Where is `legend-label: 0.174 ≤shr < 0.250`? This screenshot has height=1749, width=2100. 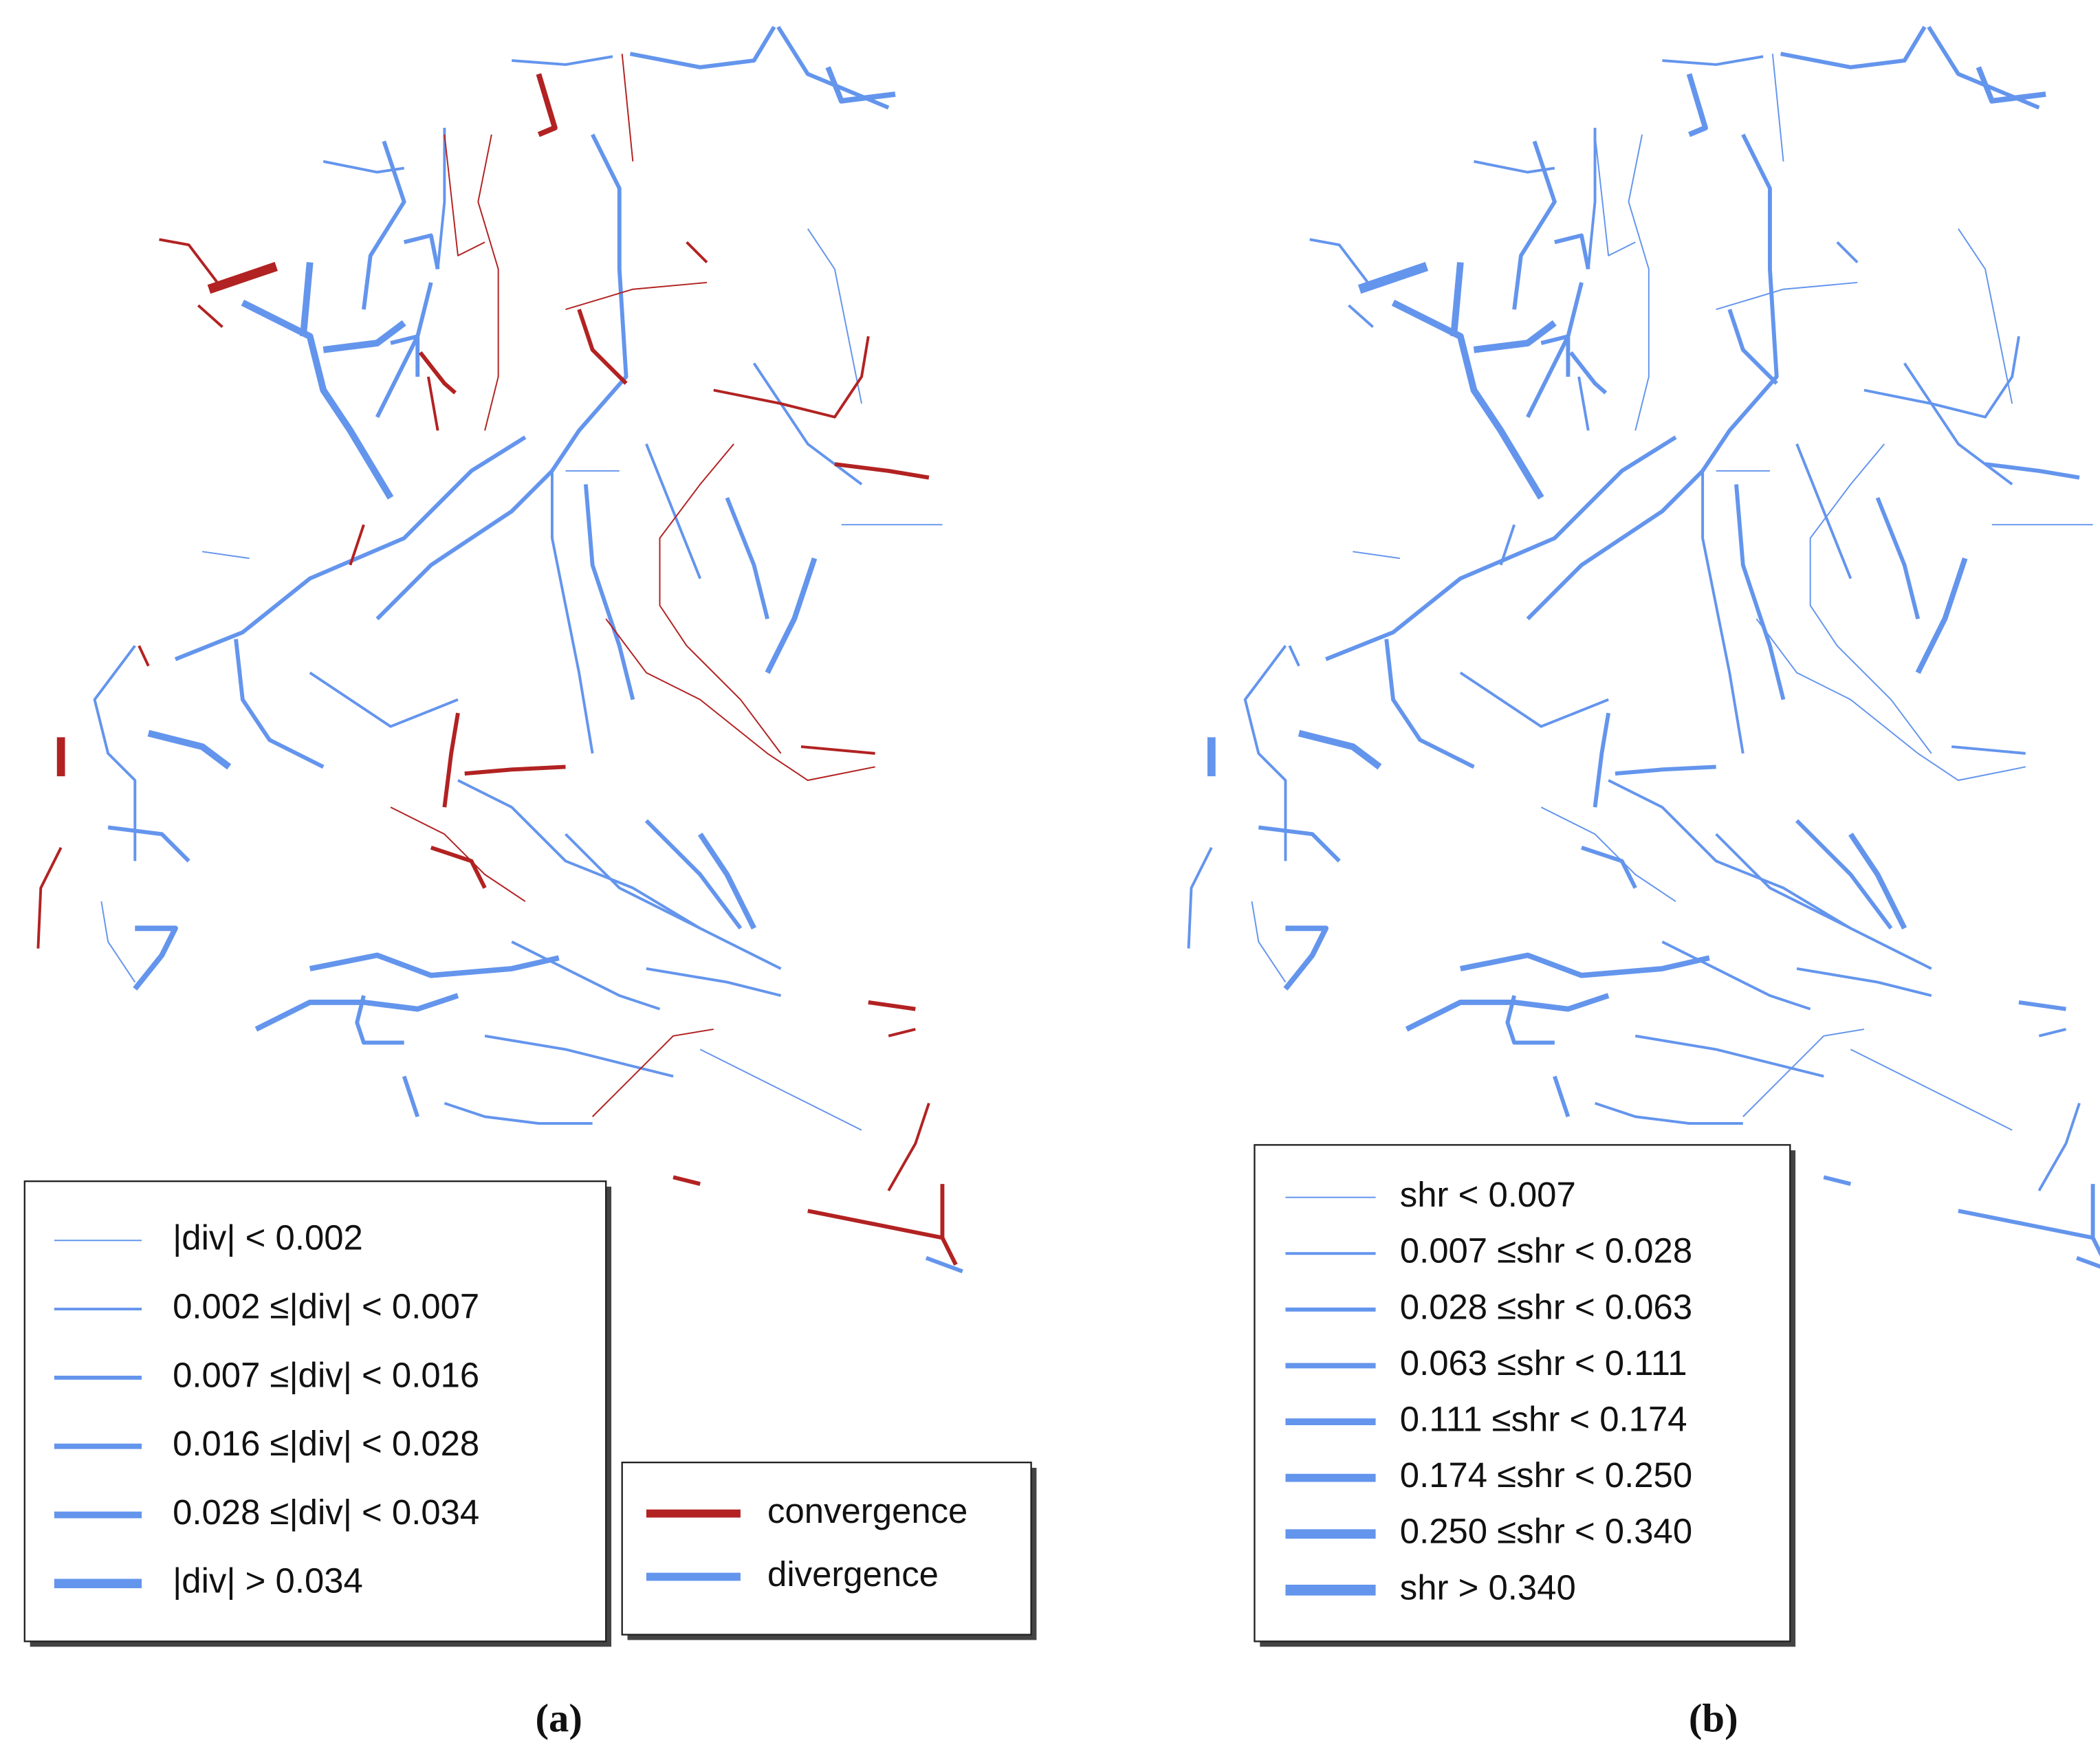
legend-label: 0.174 ≤shr < 0.250 is located at coordinates (1546, 1475).